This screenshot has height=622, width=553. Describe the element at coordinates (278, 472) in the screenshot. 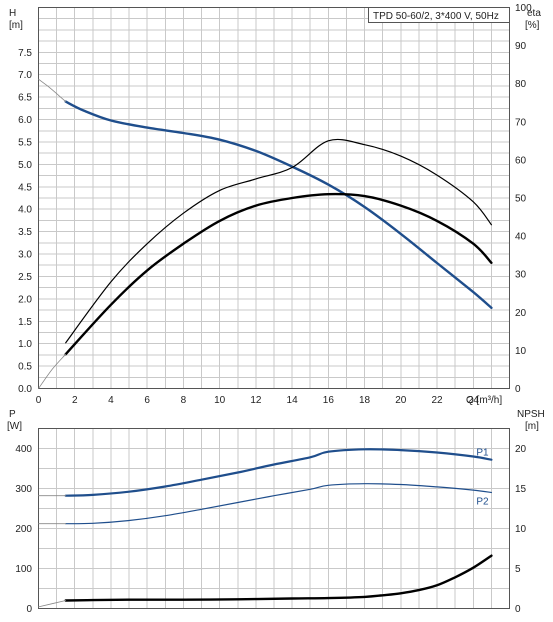

I see `series-p1-line` at that location.